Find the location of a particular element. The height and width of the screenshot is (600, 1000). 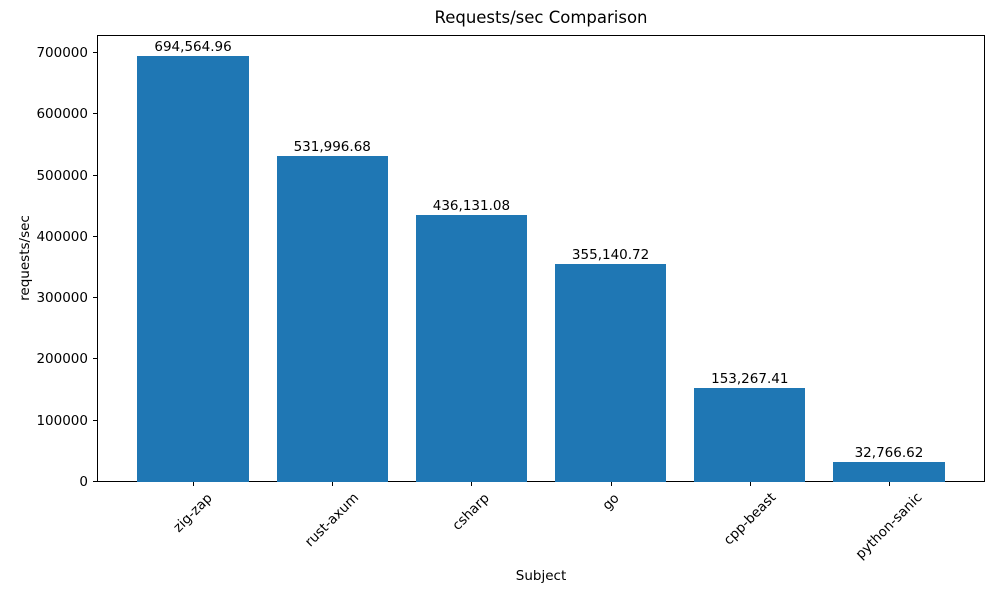

x-tick-label-text: zig-zap is located at coordinates (193, 512).